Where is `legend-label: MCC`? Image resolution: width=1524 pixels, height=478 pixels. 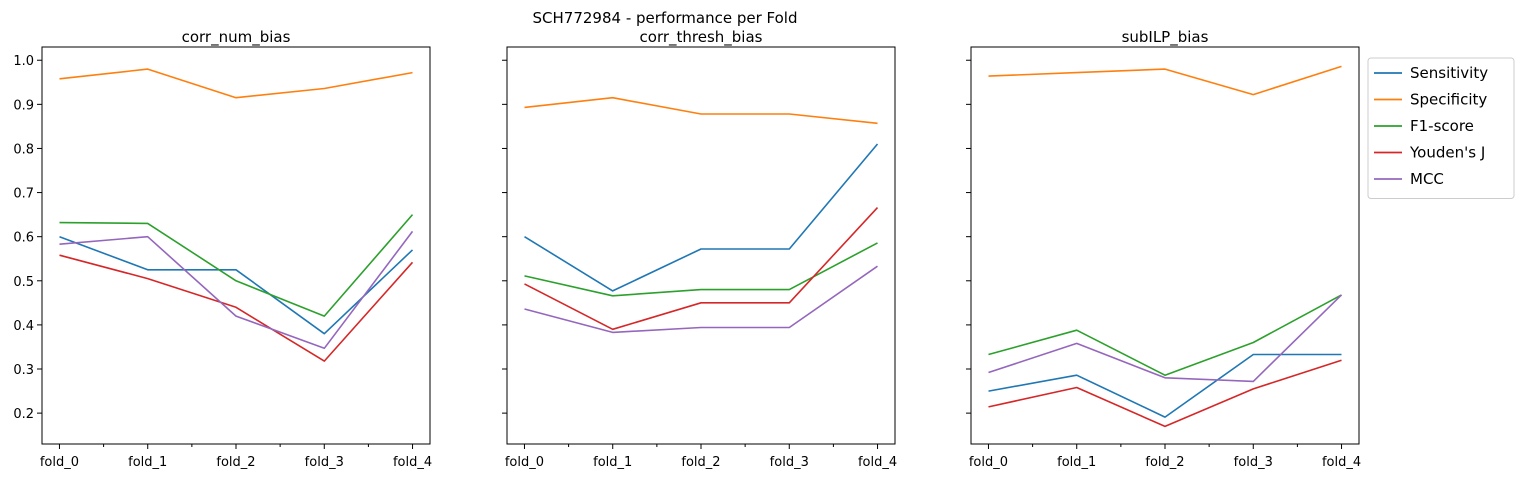
legend-label: MCC is located at coordinates (1427, 179).